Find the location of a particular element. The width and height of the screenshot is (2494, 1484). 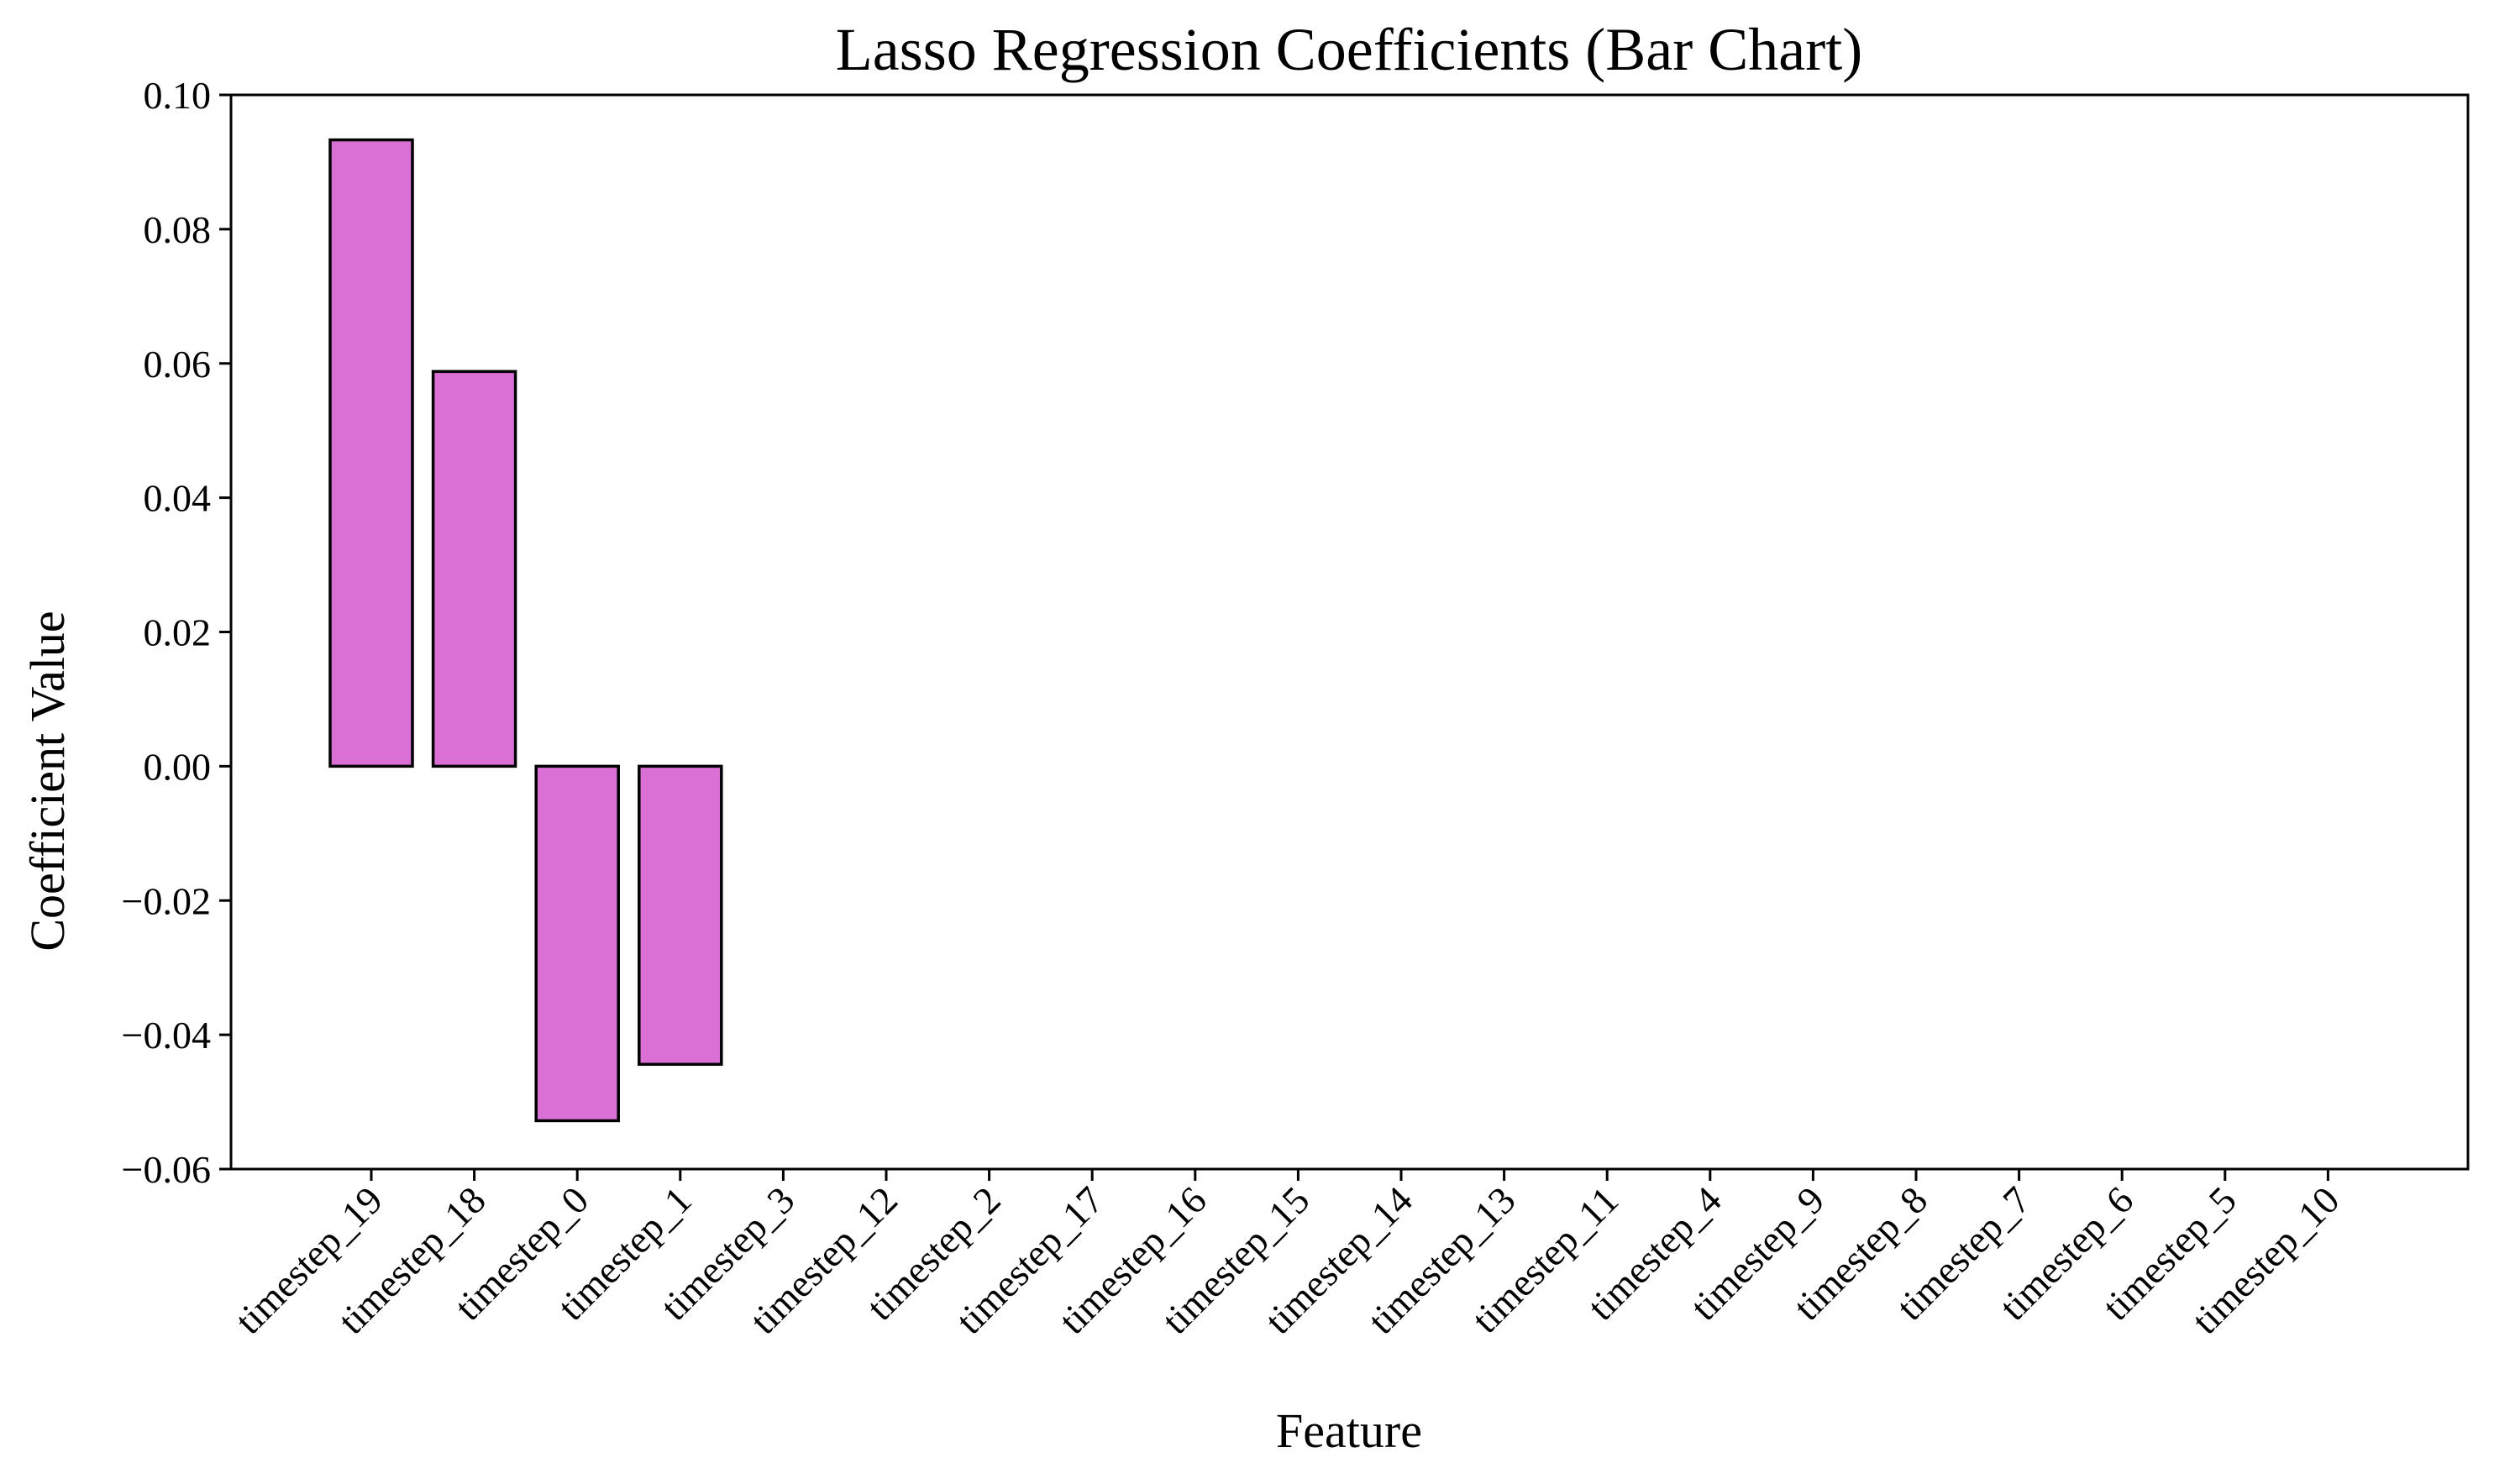

y-ticks-group: −0.06 −0.04 −0.02 0.00 0.02 0.04 0.06 0.08 0.10 is located at coordinates (176, 632).